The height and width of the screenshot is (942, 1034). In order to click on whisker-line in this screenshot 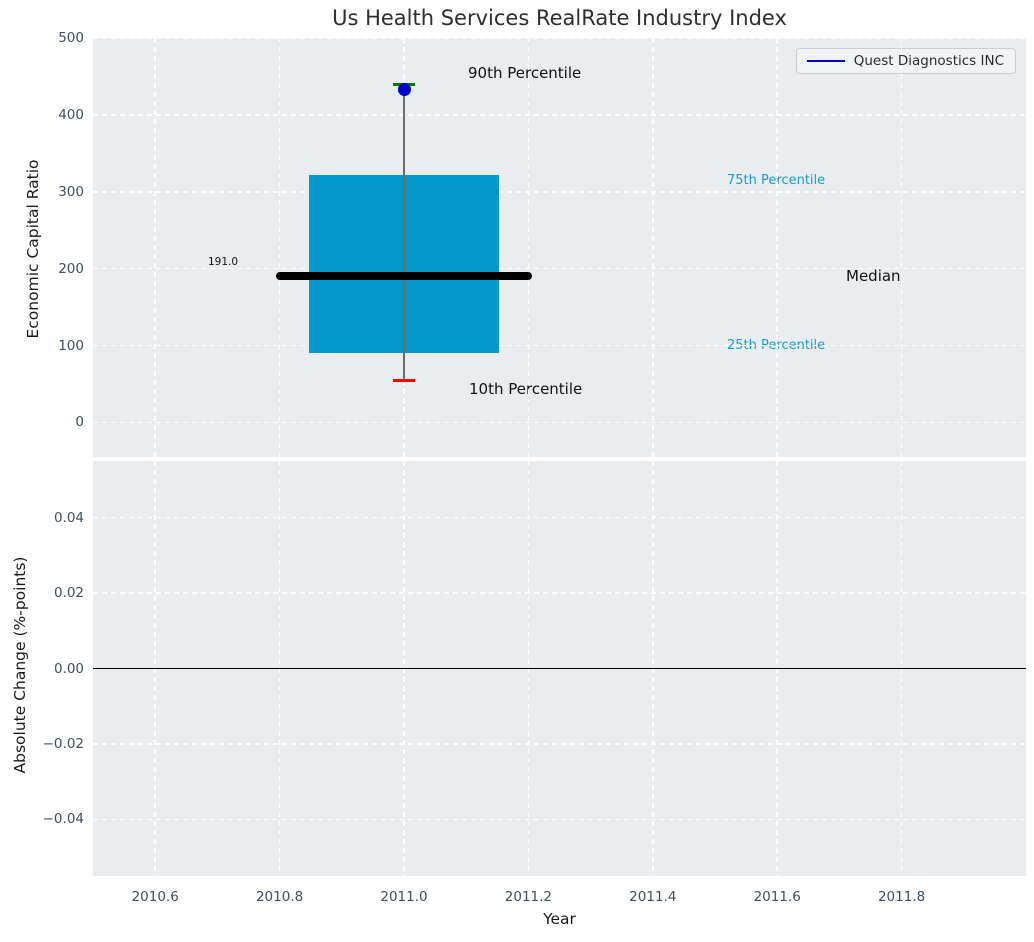, I will do `click(404, 232)`.